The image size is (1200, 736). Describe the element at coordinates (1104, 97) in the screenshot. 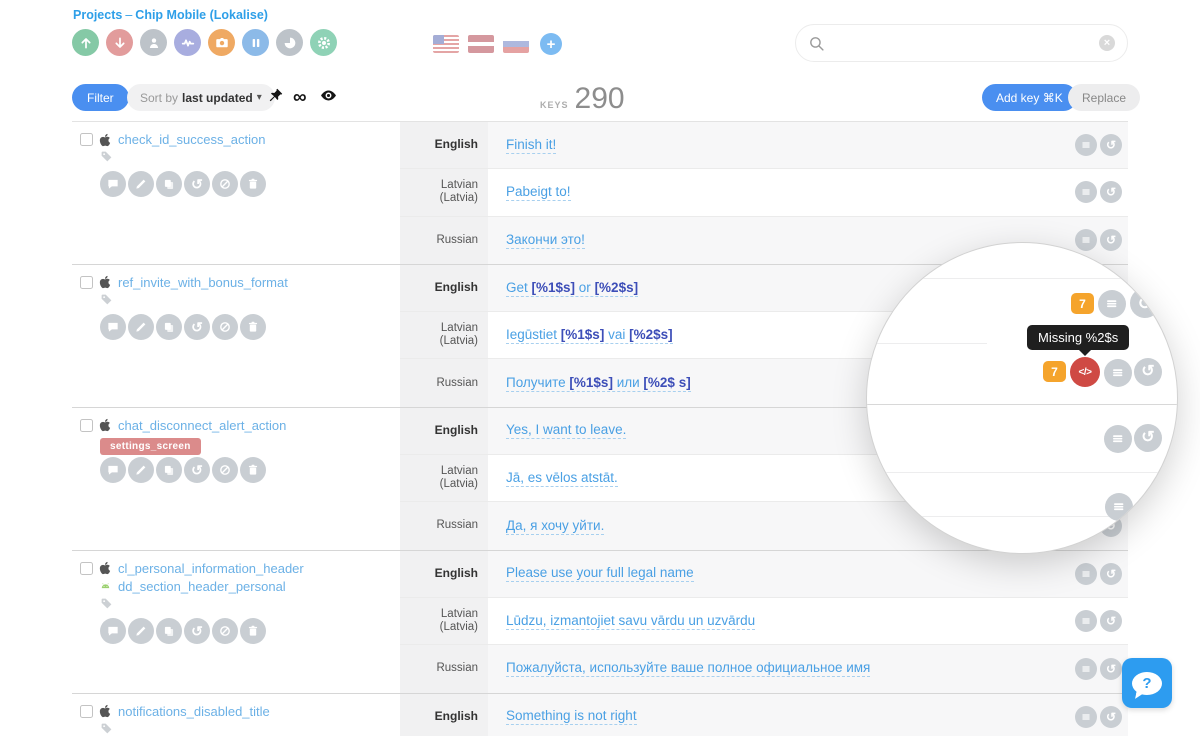

I see `replace-button: Replace` at that location.